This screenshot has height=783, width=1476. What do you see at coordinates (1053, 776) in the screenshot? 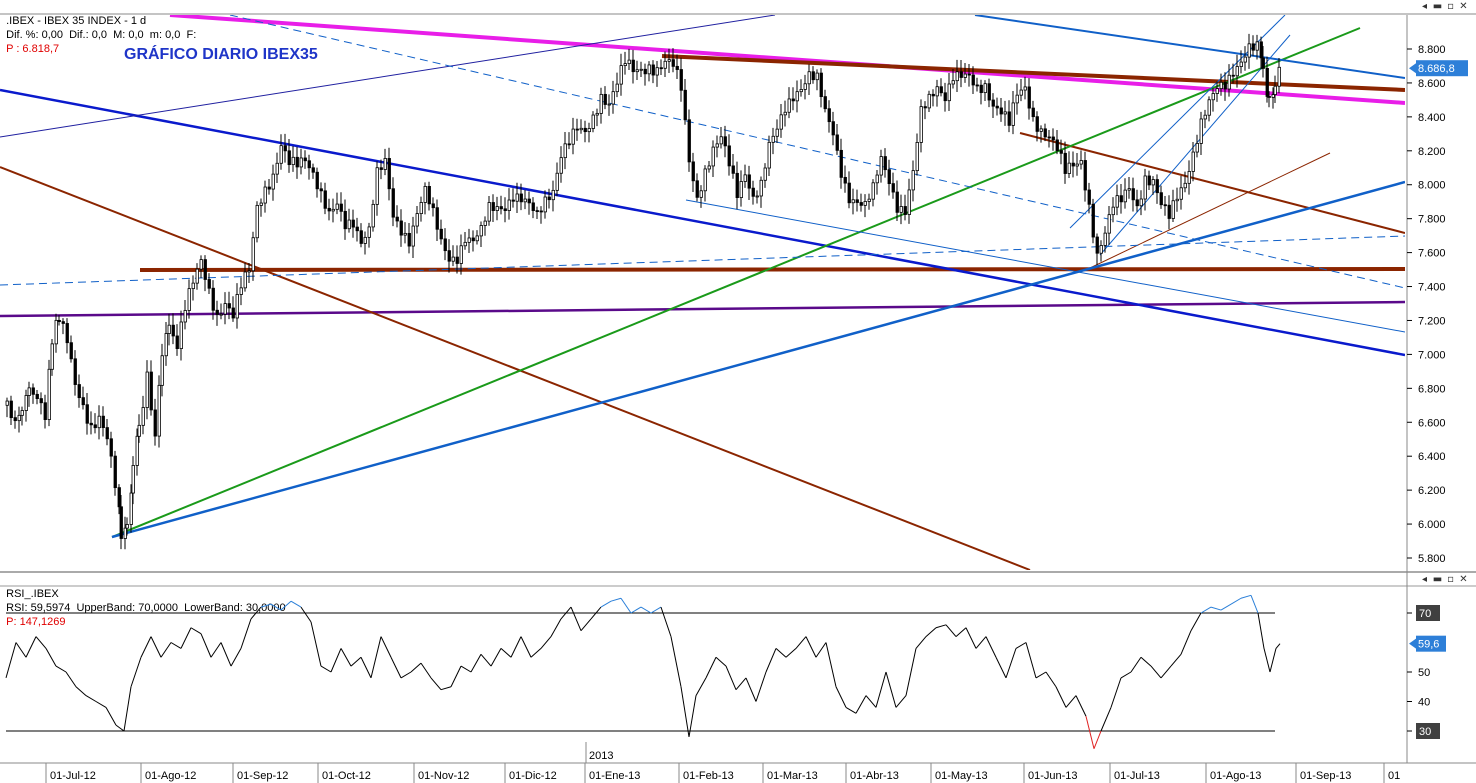
I see `x-tick-label: 01-Jun-13` at bounding box center [1053, 776].